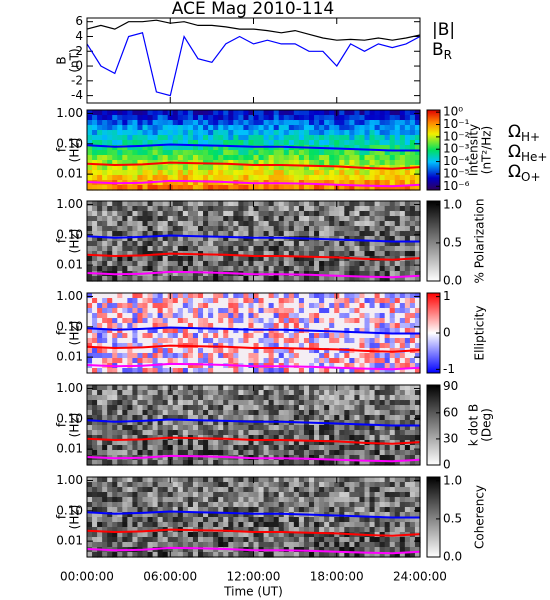  What do you see at coordinates (75, 60) in the screenshot?
I see `y-axis-label: (nT)` at bounding box center [75, 60].